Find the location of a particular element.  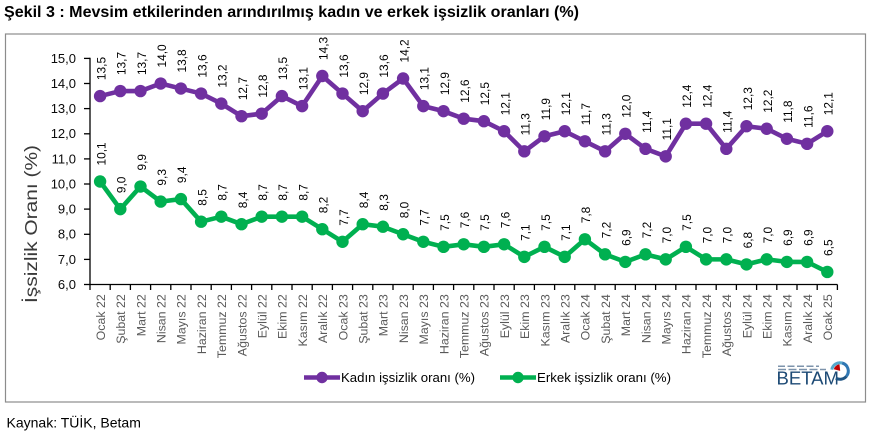

svg-text: Şubat 24 is located at coordinates (606, 319).